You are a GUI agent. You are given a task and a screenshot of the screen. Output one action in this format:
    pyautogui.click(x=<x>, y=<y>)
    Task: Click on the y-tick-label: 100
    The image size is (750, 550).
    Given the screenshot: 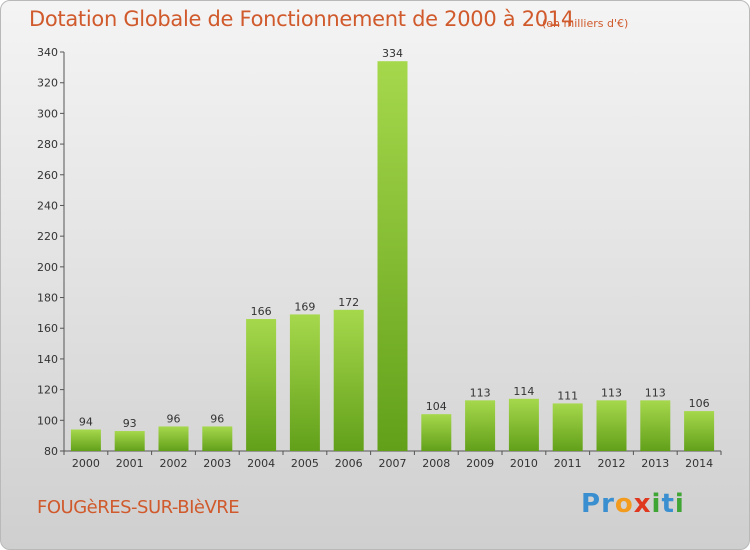 What is the action you would take?
    pyautogui.click(x=47, y=420)
    